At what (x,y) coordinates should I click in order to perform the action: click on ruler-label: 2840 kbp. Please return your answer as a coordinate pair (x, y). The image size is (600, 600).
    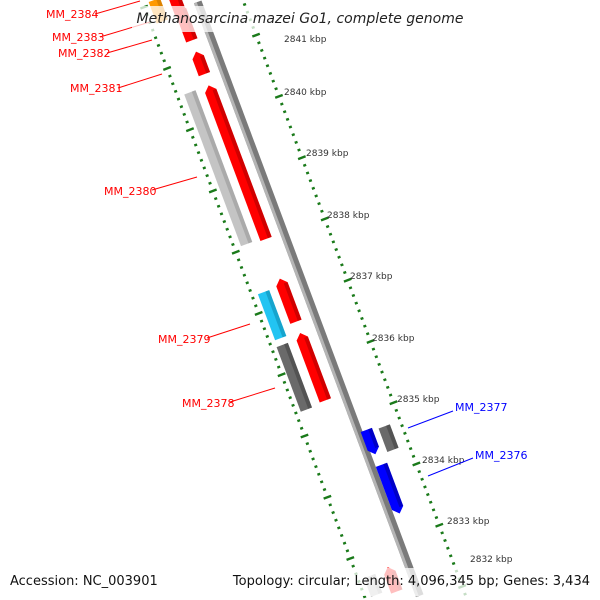
    Looking at the image, I should click on (305, 93).